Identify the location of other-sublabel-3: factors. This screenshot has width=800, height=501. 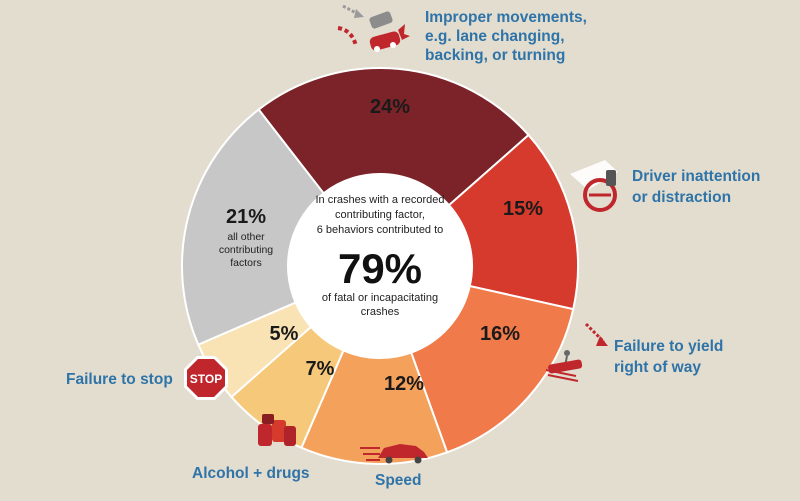
(246, 263).